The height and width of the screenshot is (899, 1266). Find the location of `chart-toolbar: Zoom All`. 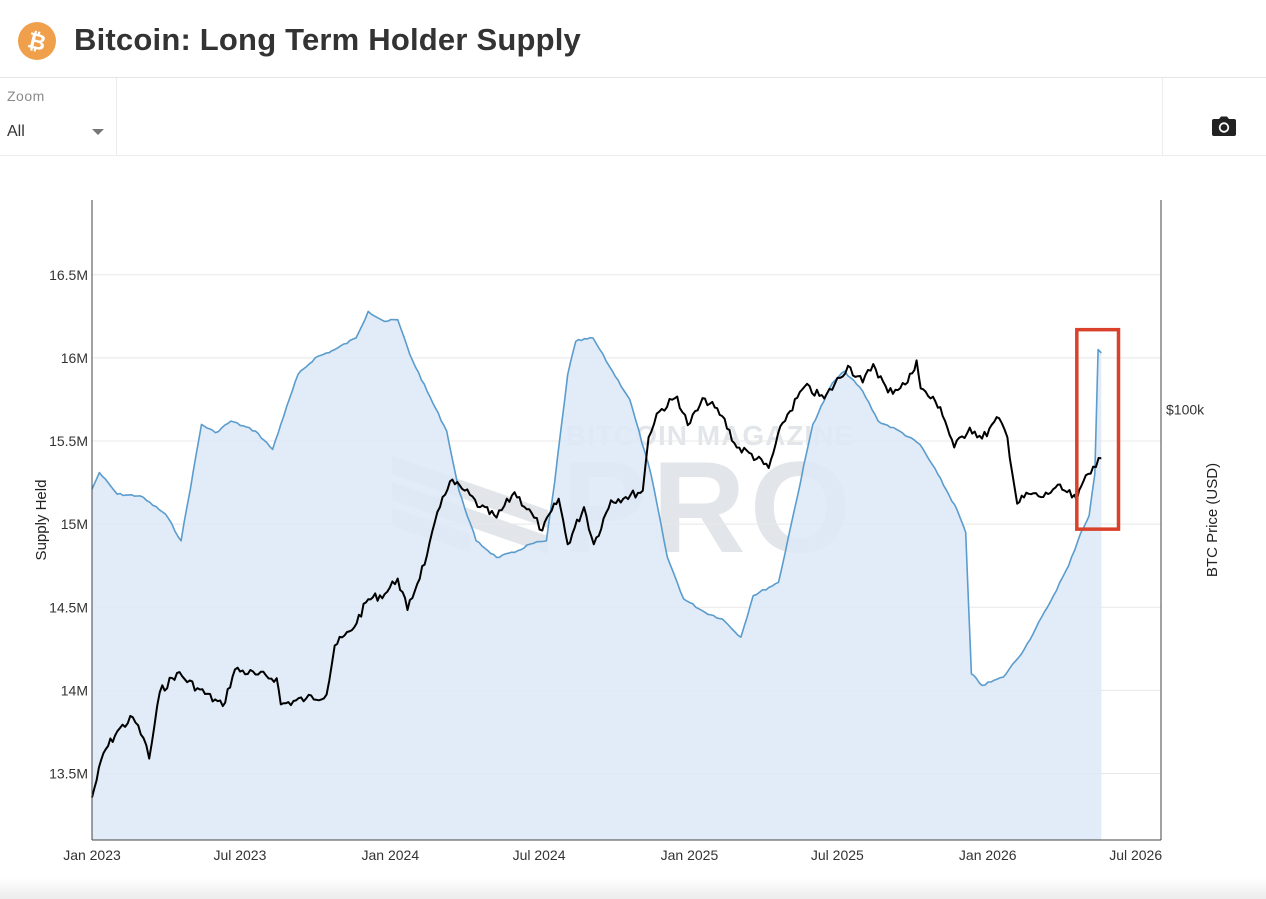

chart-toolbar: Zoom All is located at coordinates (633, 117).